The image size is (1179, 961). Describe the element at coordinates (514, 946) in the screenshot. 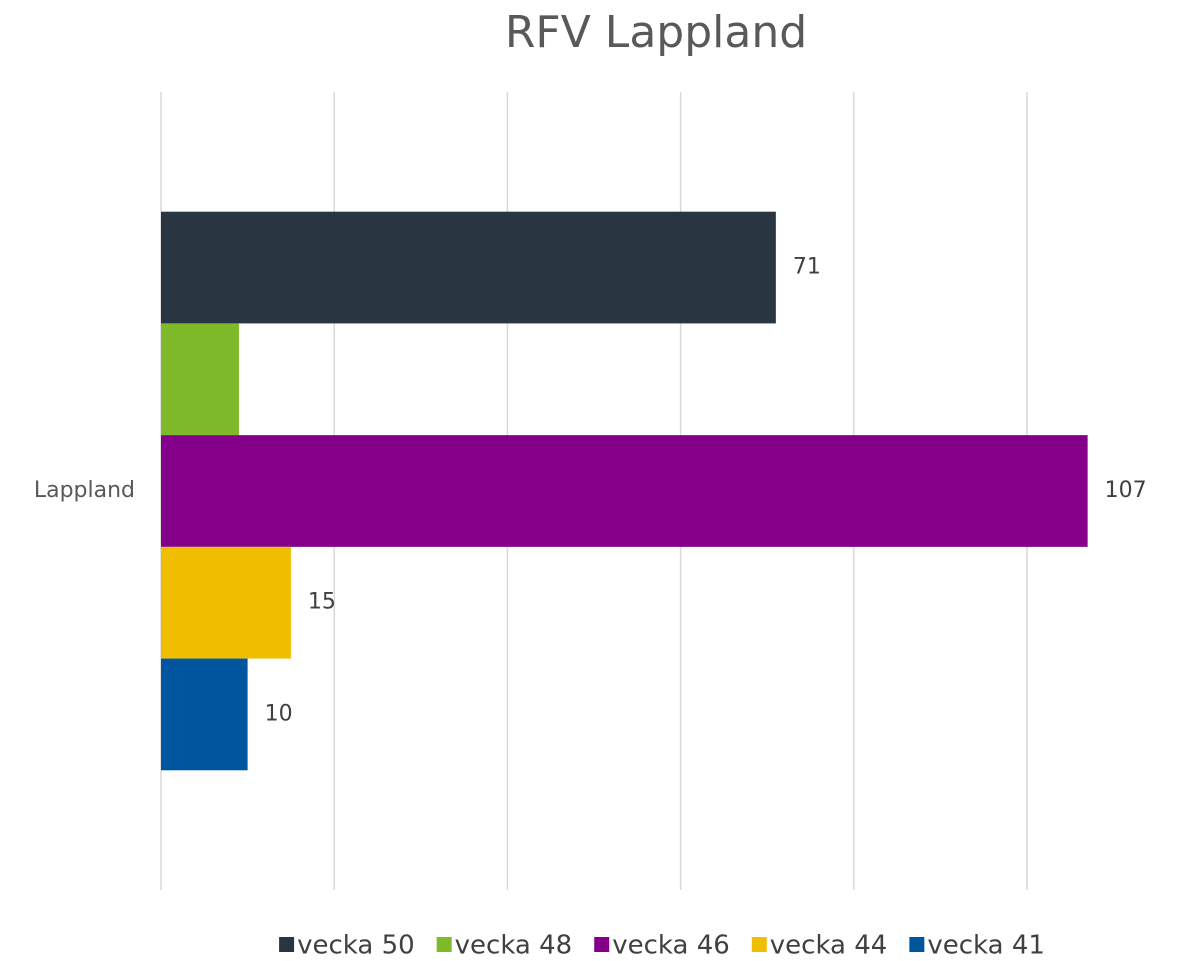

I see `legend-label: vecka 48` at that location.